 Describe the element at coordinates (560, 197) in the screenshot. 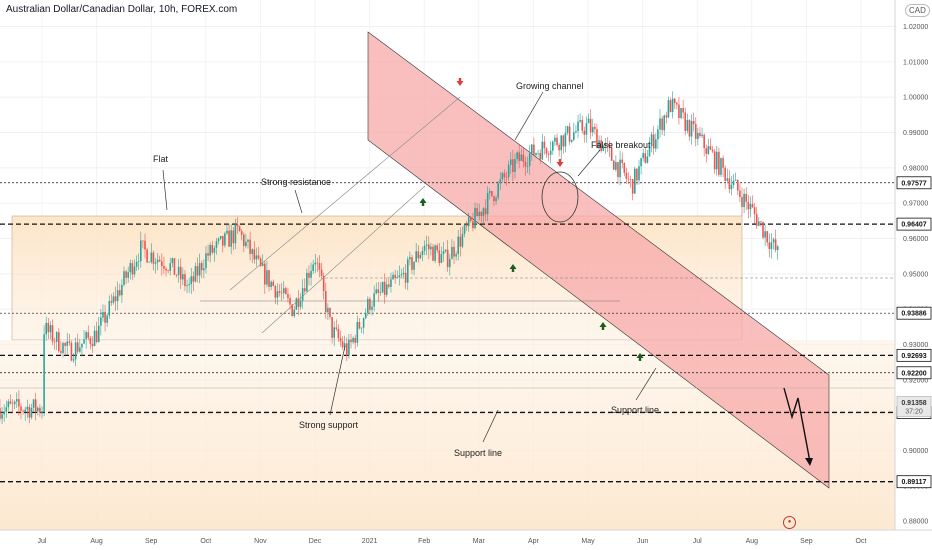

I see `false-breakout-circle` at that location.